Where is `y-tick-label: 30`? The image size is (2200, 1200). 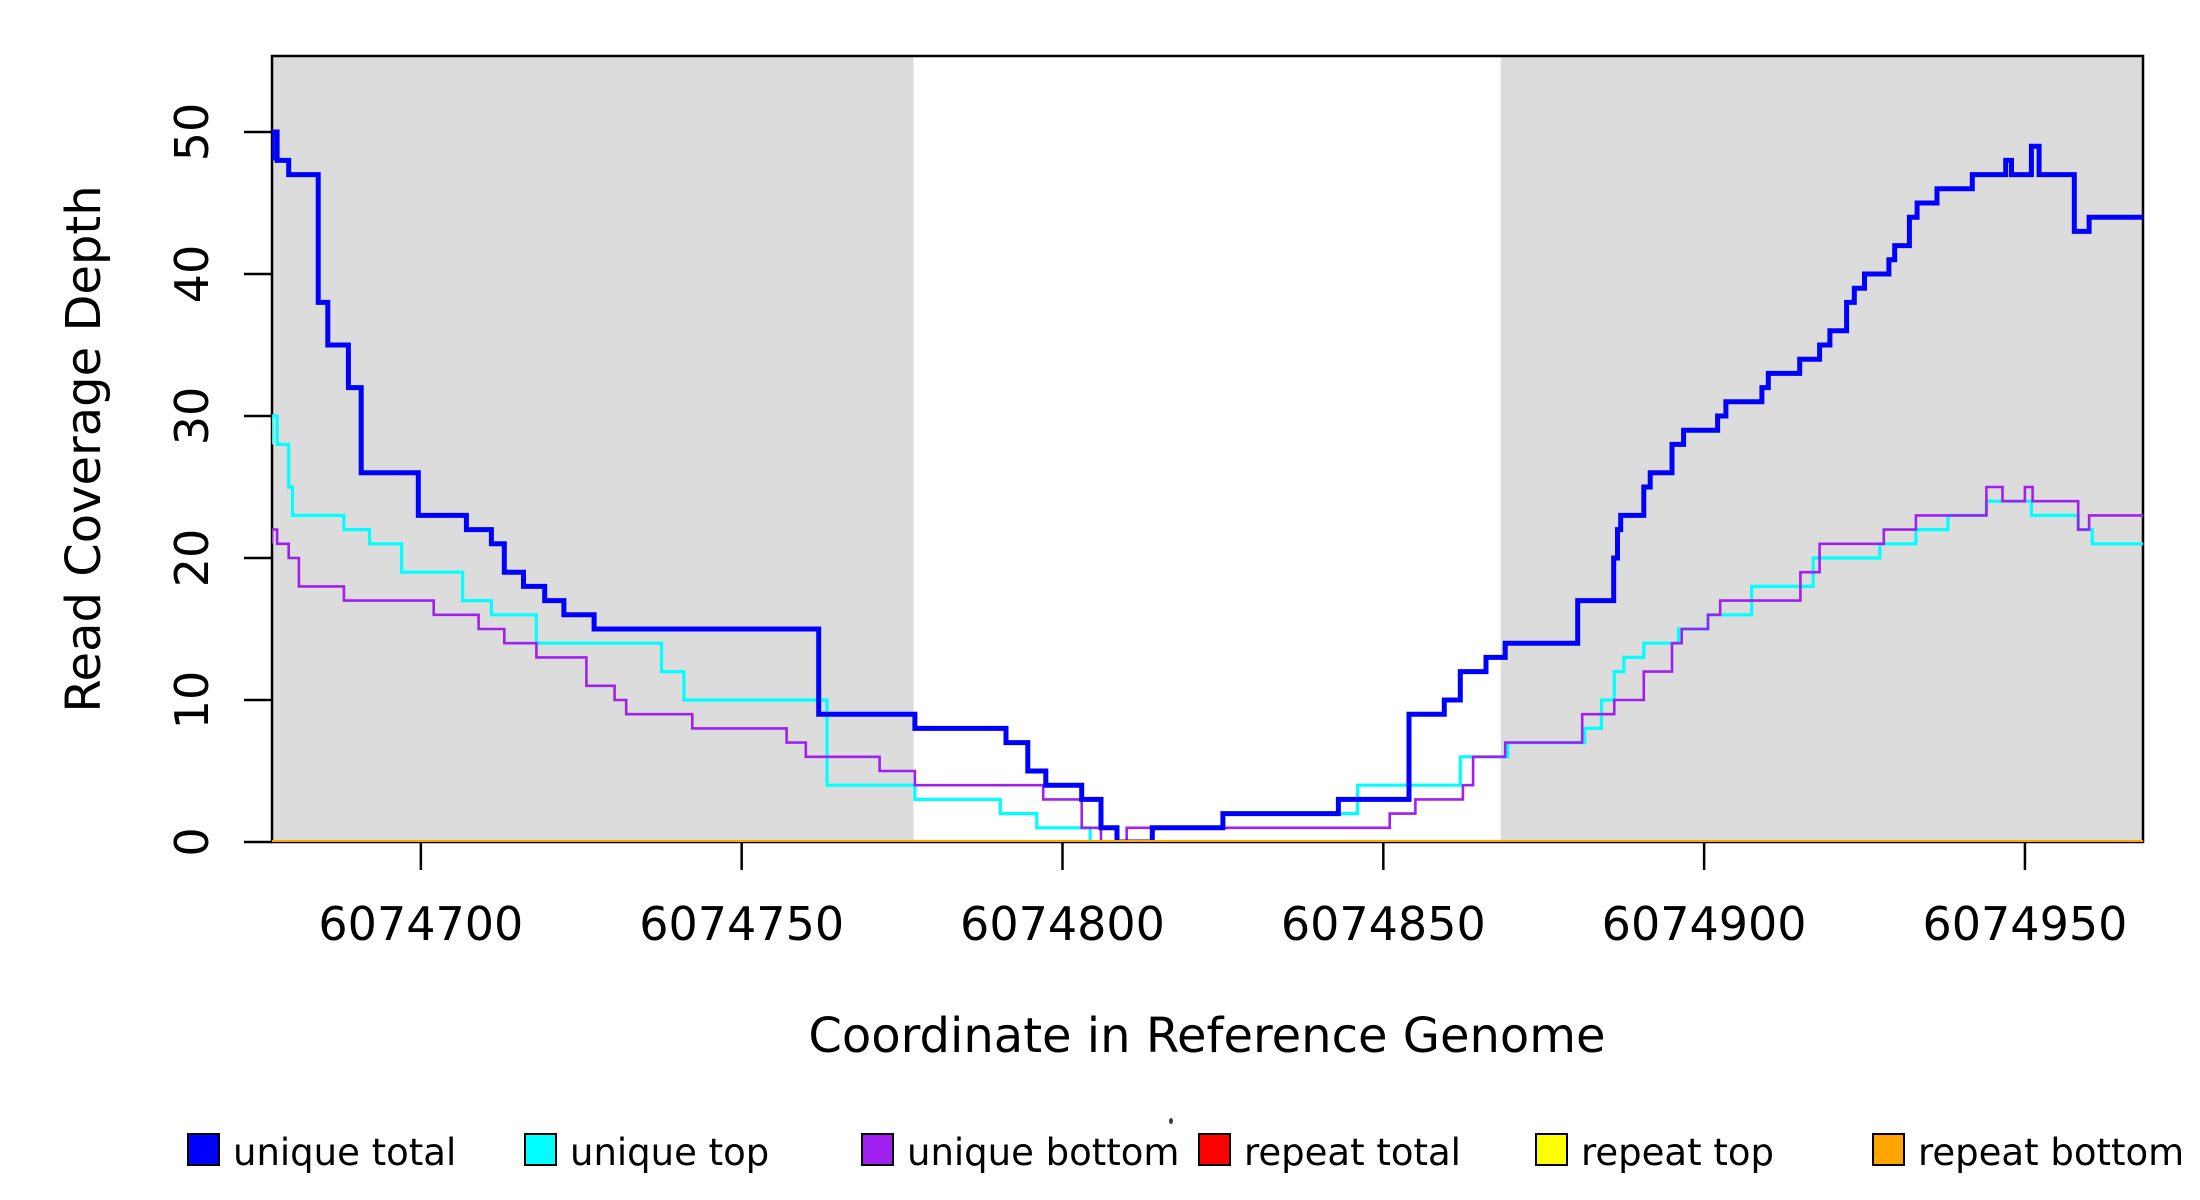
y-tick-label: 30 is located at coordinates (192, 416).